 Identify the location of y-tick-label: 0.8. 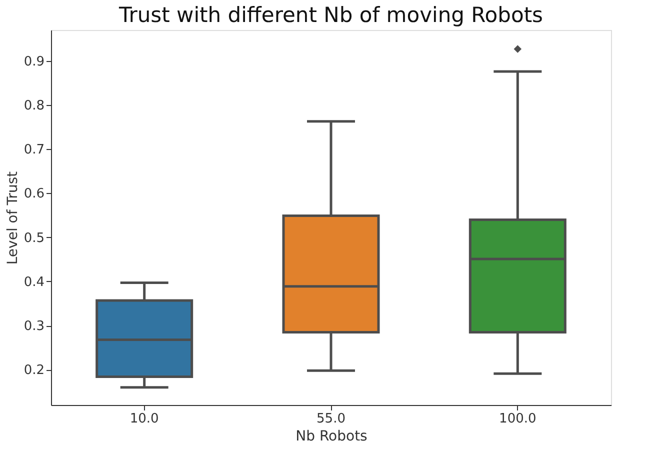
(34, 106).